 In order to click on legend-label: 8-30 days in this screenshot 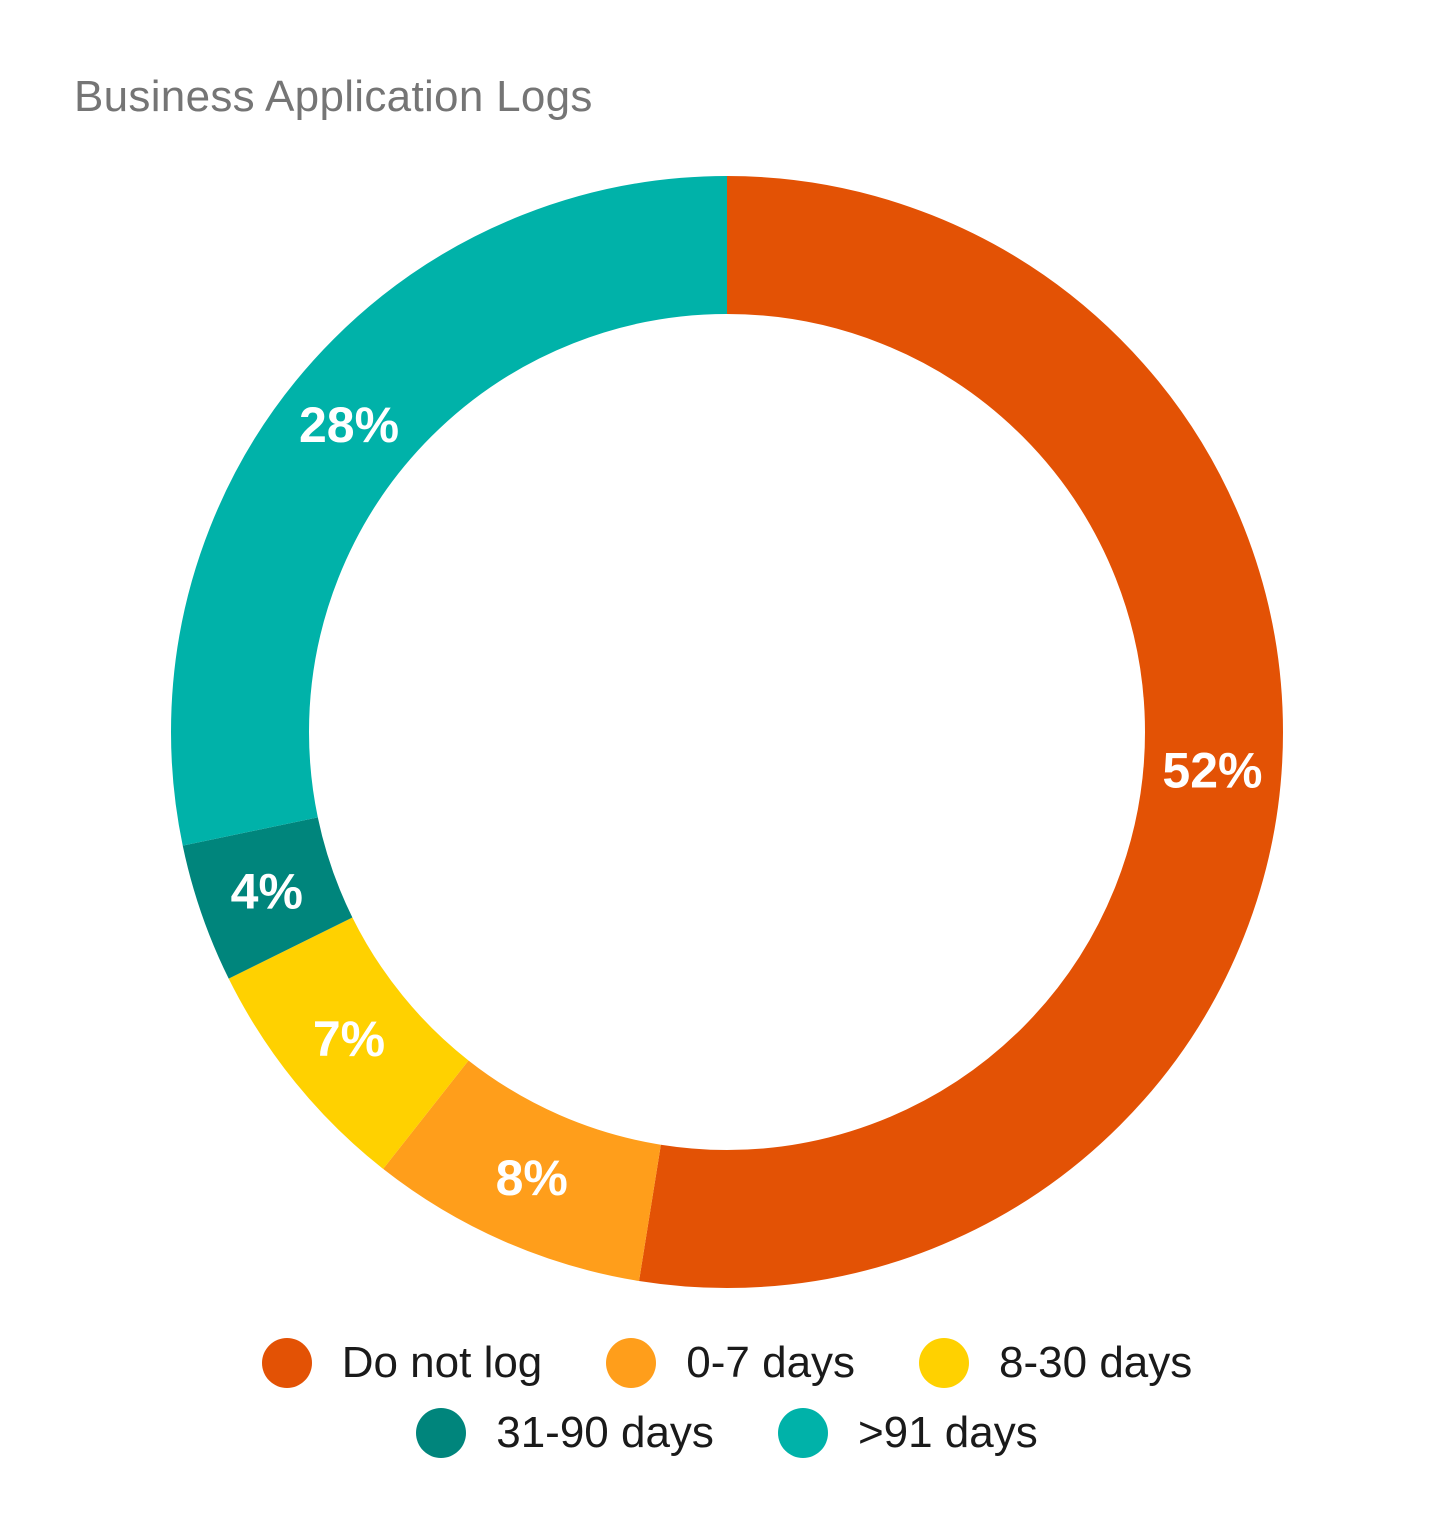, I will do `click(1096, 1362)`.